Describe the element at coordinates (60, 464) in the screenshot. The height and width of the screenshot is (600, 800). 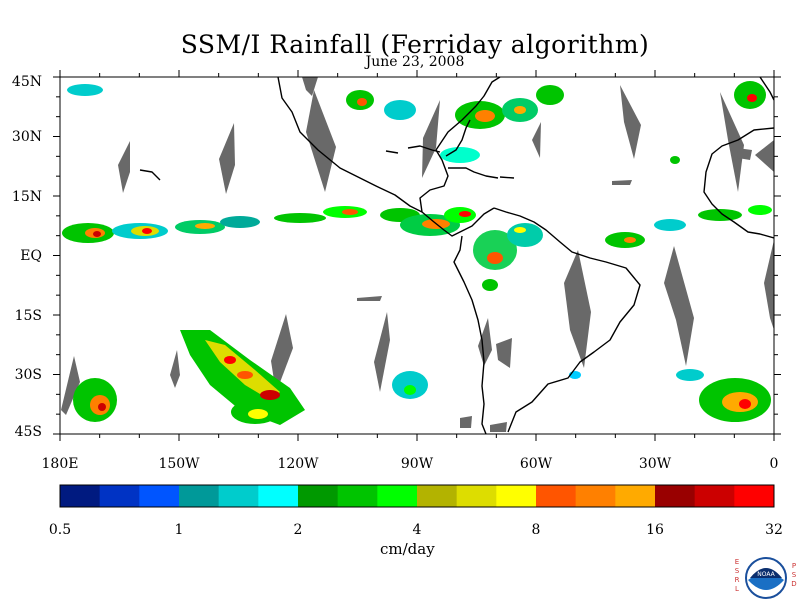
I see `lon-label-180e: 180E` at that location.